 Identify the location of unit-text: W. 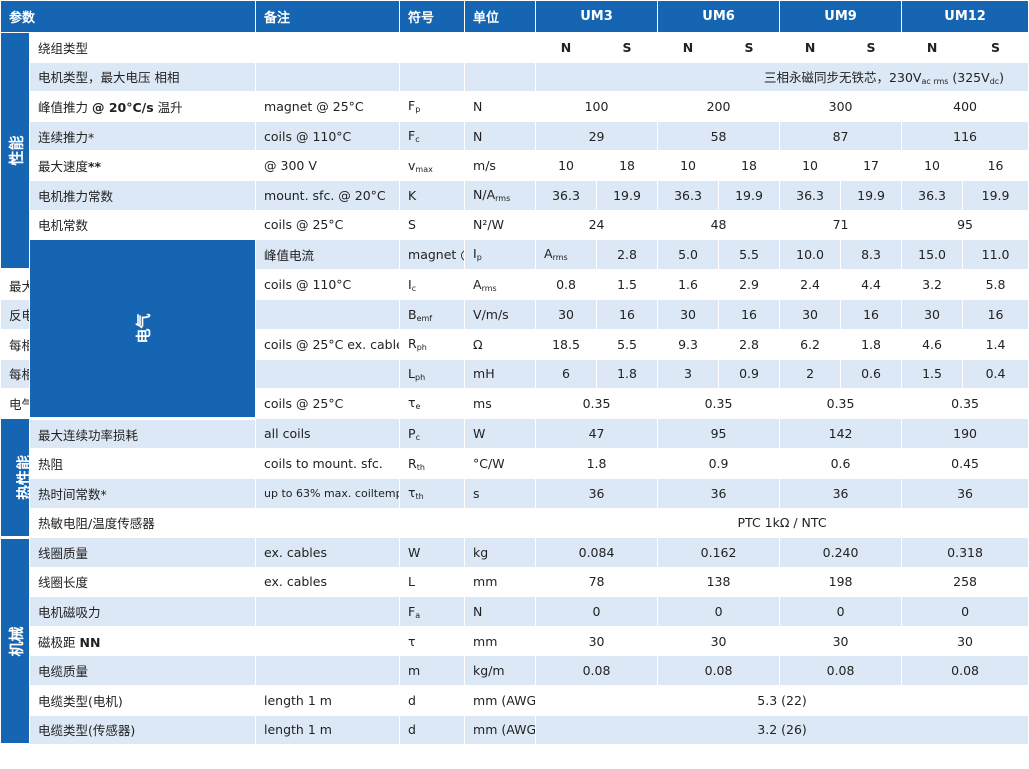
(479, 434).